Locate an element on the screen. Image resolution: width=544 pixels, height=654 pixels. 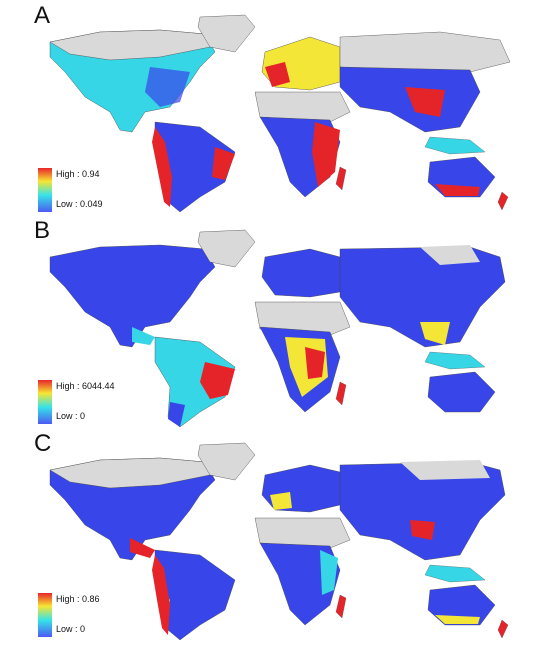
africa is located at coordinates (300, 584).